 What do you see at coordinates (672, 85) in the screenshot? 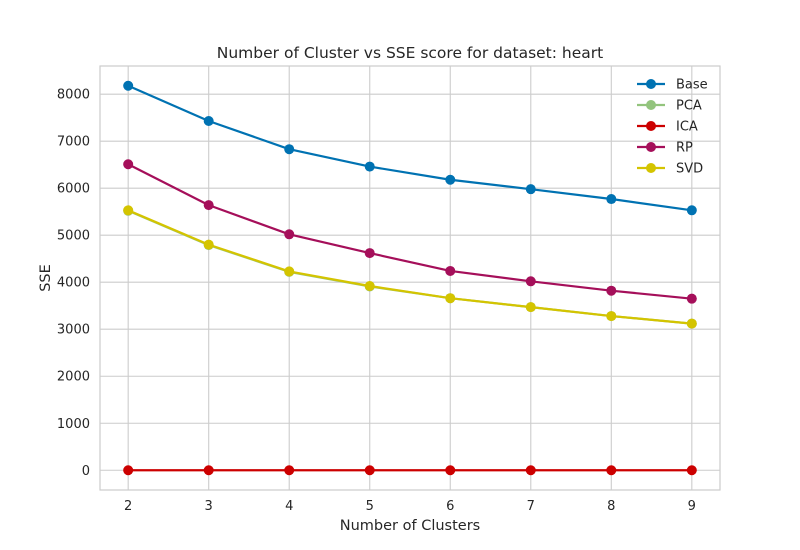
I see `legend-entry-base: Base` at bounding box center [672, 85].